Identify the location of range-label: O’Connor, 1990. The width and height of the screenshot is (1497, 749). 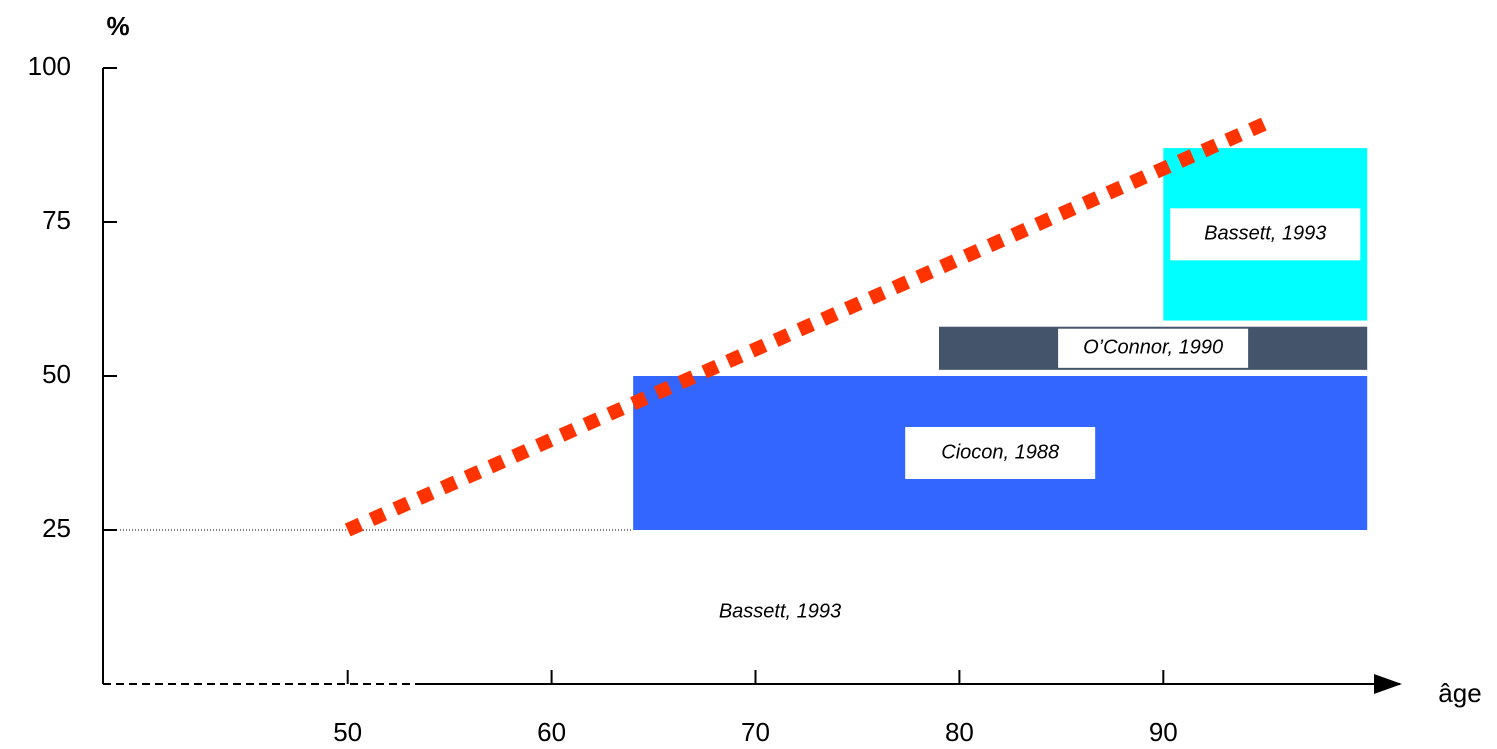
(1153, 348).